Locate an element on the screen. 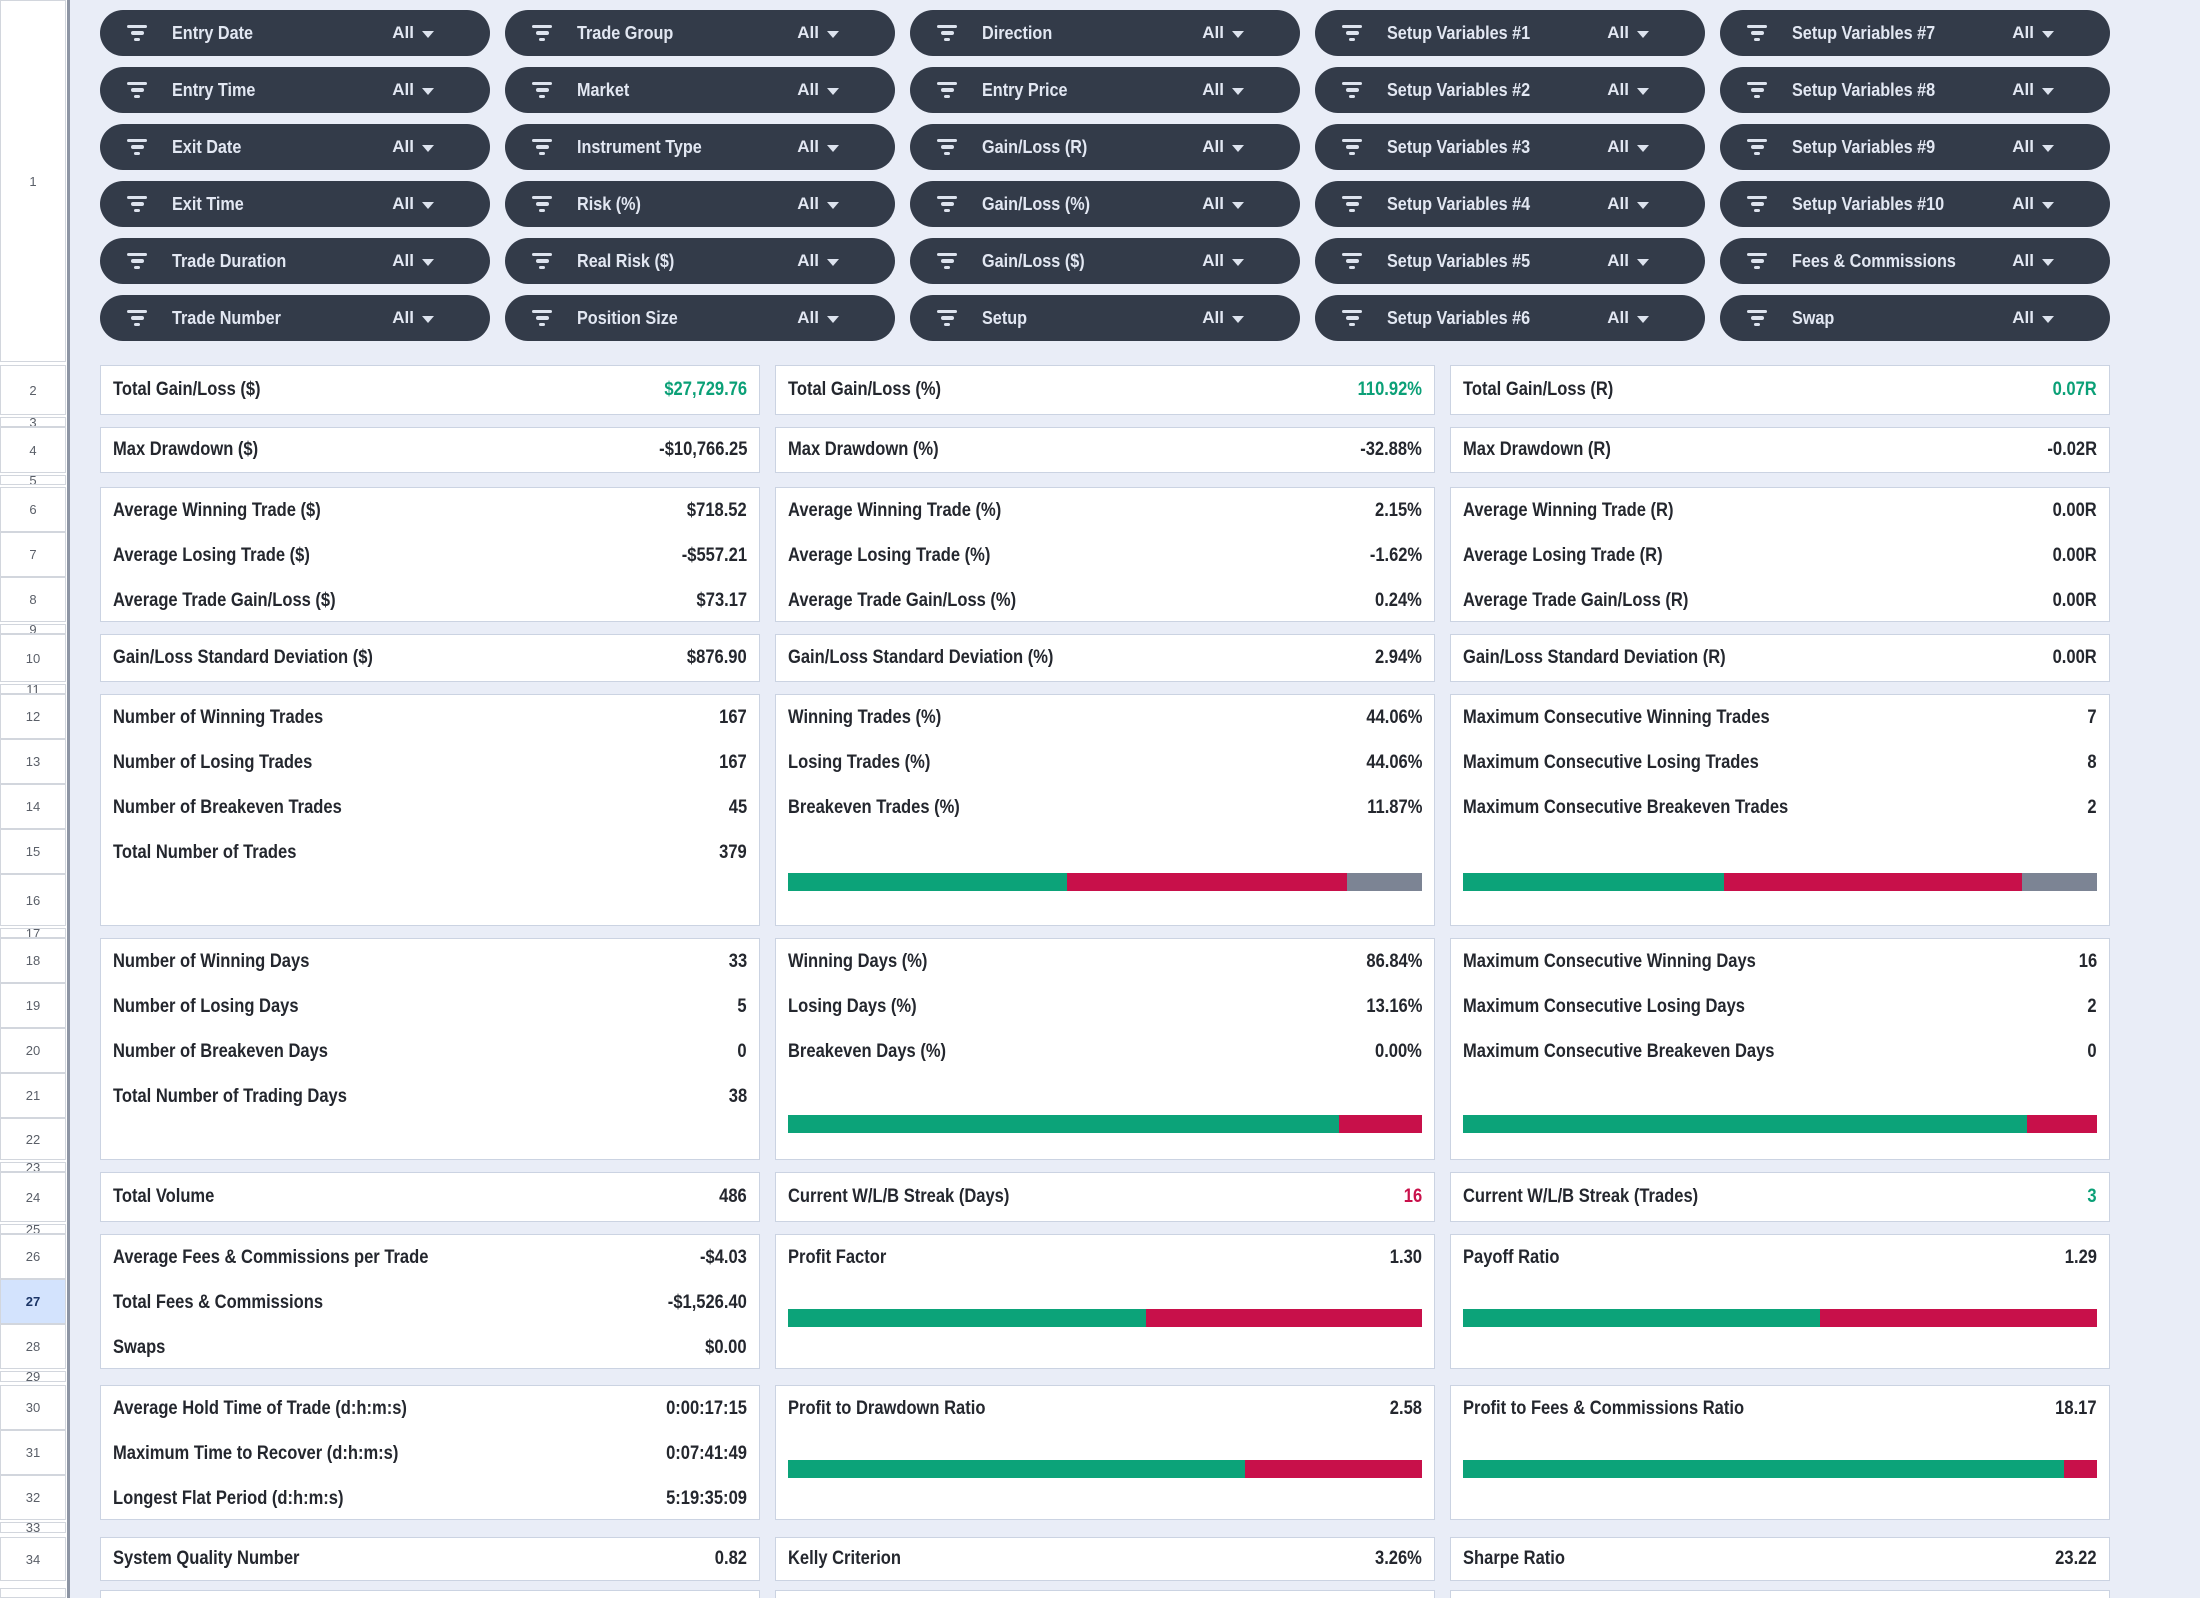 The image size is (2200, 1598). stat-label: Average Trade Gain/Loss ($) is located at coordinates (224, 600).